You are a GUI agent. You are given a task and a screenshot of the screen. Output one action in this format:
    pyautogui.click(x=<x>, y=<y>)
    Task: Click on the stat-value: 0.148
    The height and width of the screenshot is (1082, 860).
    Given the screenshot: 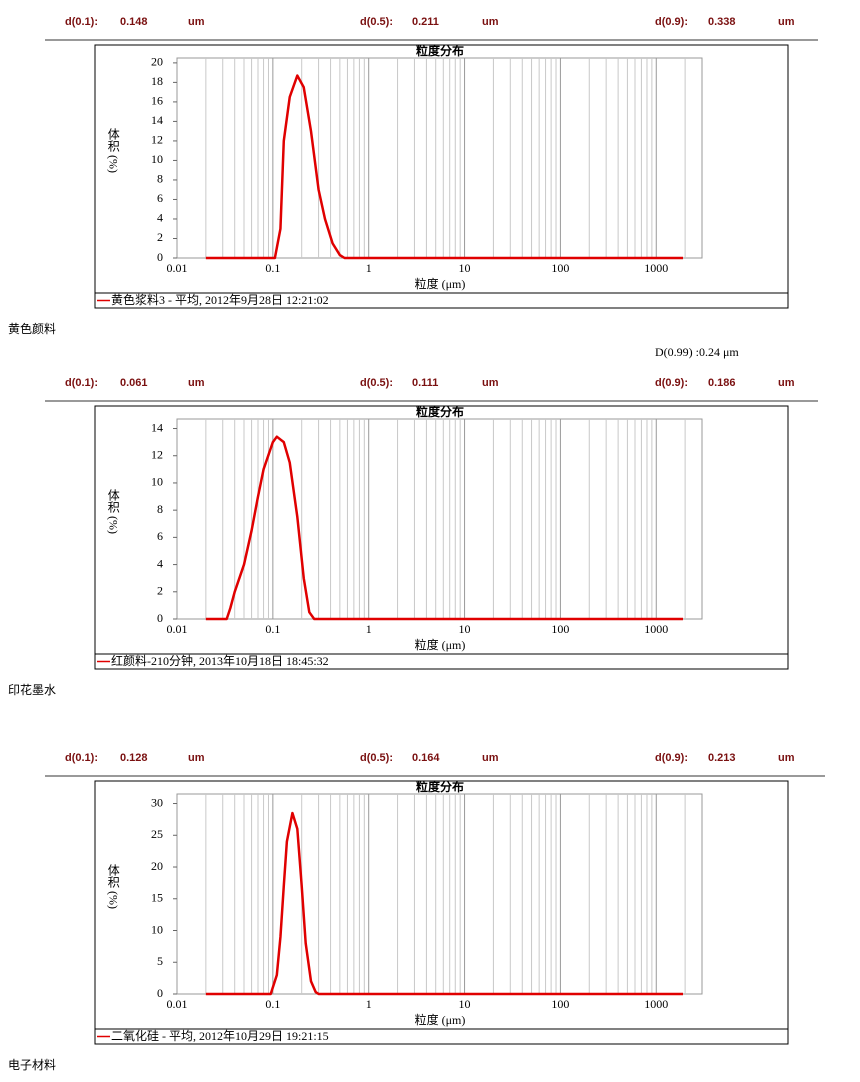 What is the action you would take?
    pyautogui.click(x=134, y=22)
    